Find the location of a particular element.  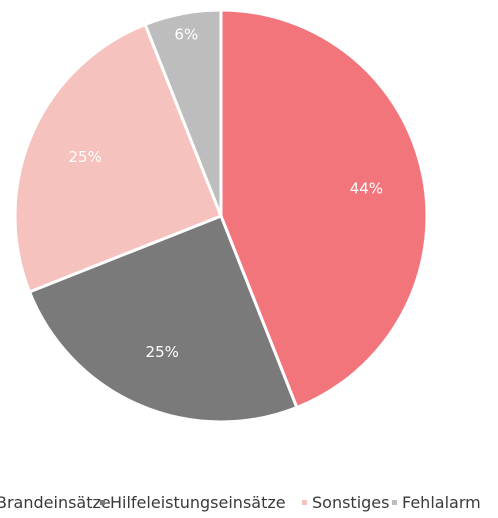

legend-label-fehlalarm: Fehlalarm is located at coordinates (441, 502).